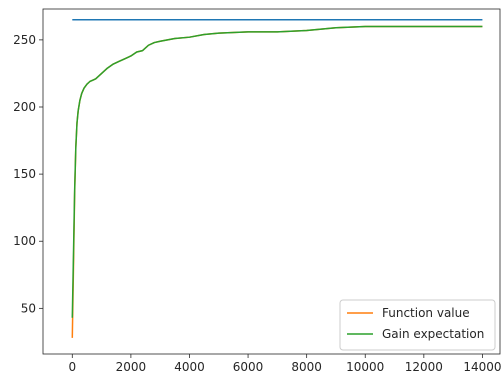  What do you see at coordinates (72, 366) in the screenshot?
I see `x-tick-label: 0` at bounding box center [72, 366].